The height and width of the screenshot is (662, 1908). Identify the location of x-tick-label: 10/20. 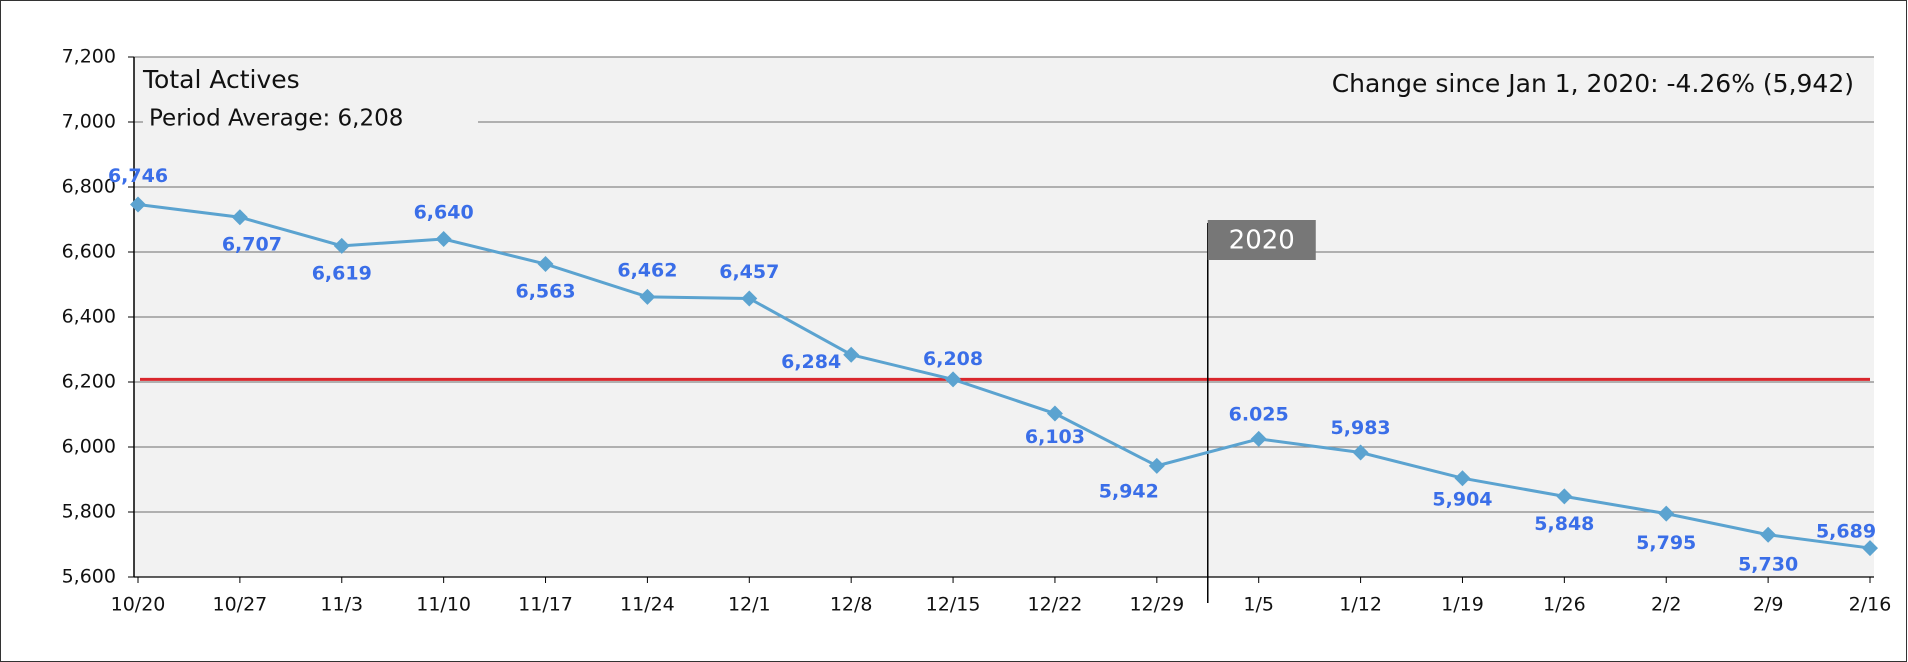
(138, 605).